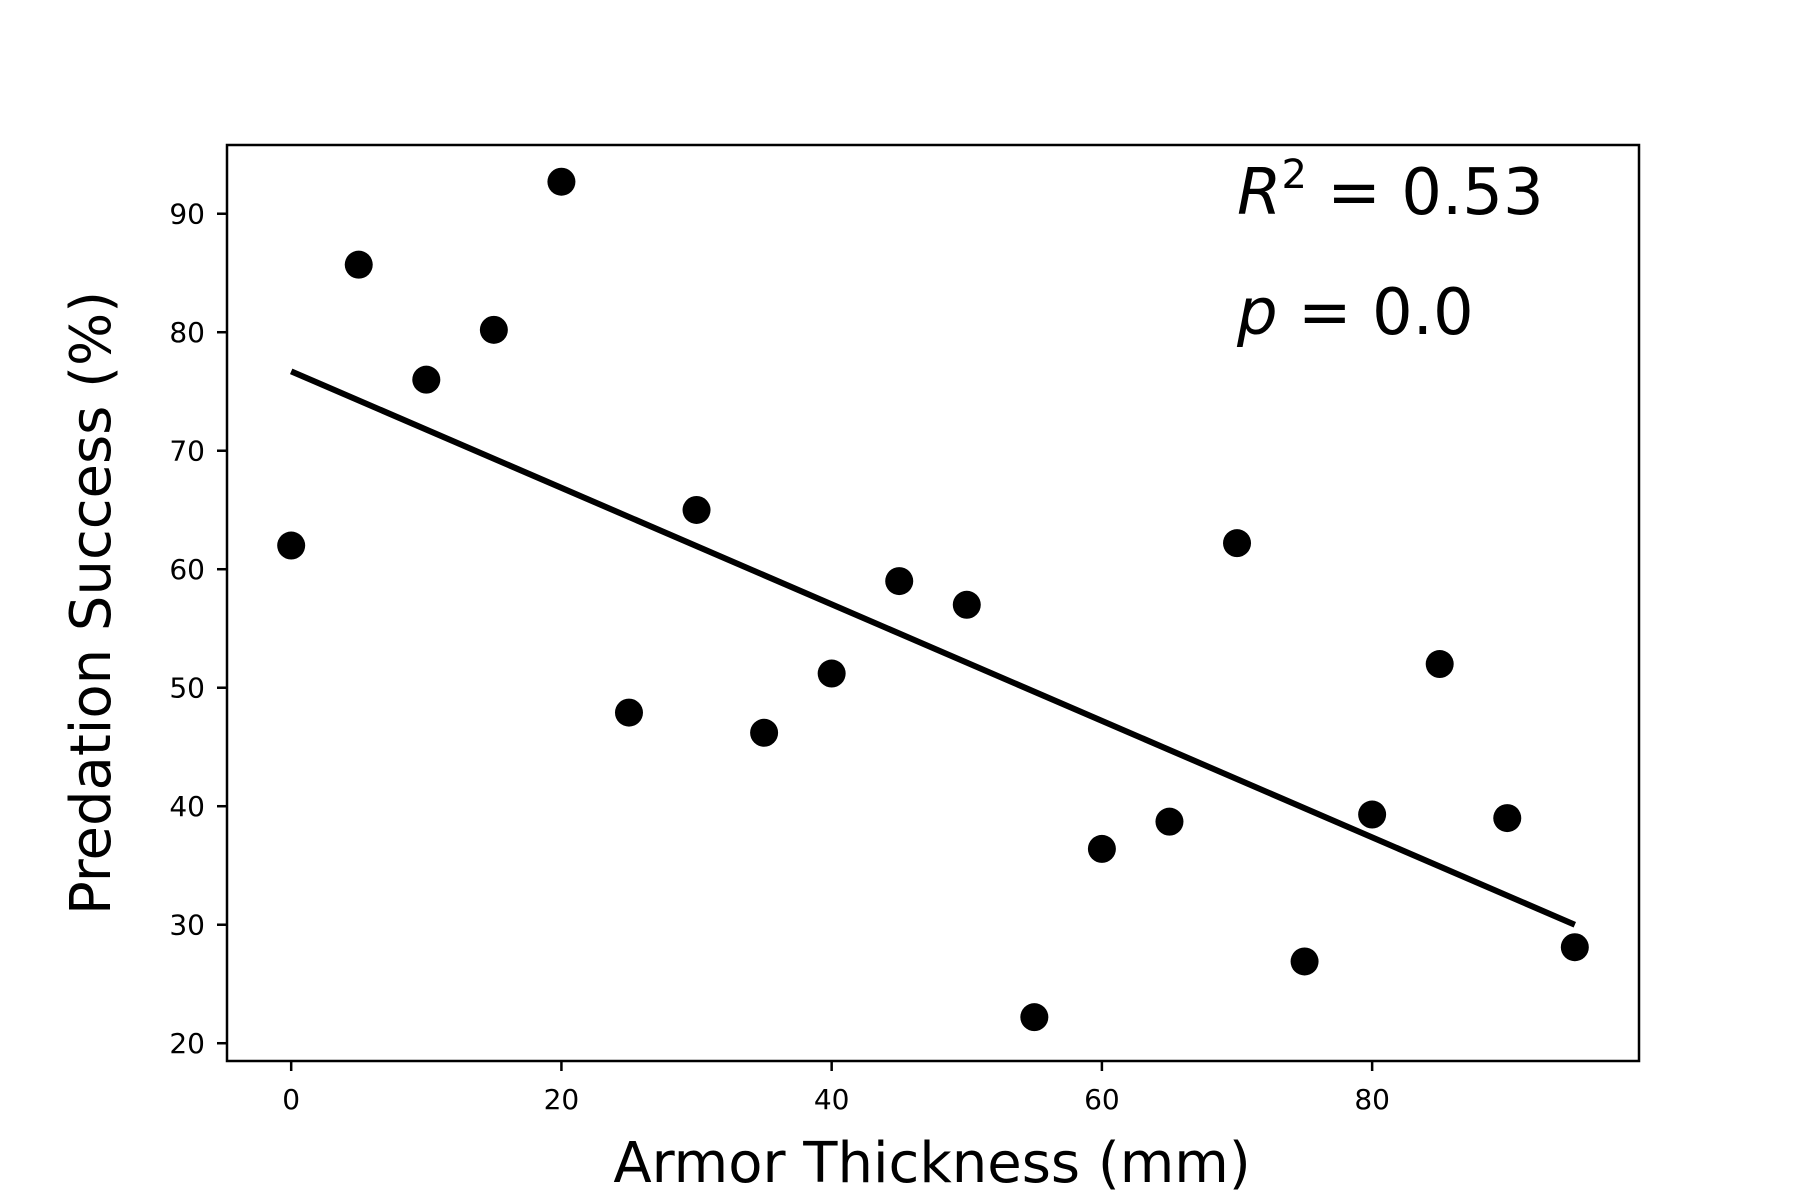  Describe the element at coordinates (562, 1099) in the screenshot. I see `x-tick-label: 20` at that location.